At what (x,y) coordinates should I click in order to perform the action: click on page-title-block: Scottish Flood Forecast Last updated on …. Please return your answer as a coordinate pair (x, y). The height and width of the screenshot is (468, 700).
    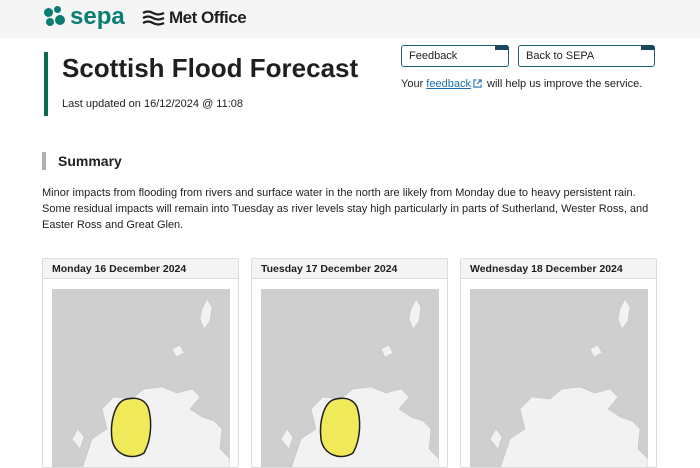
    Looking at the image, I should click on (201, 84).